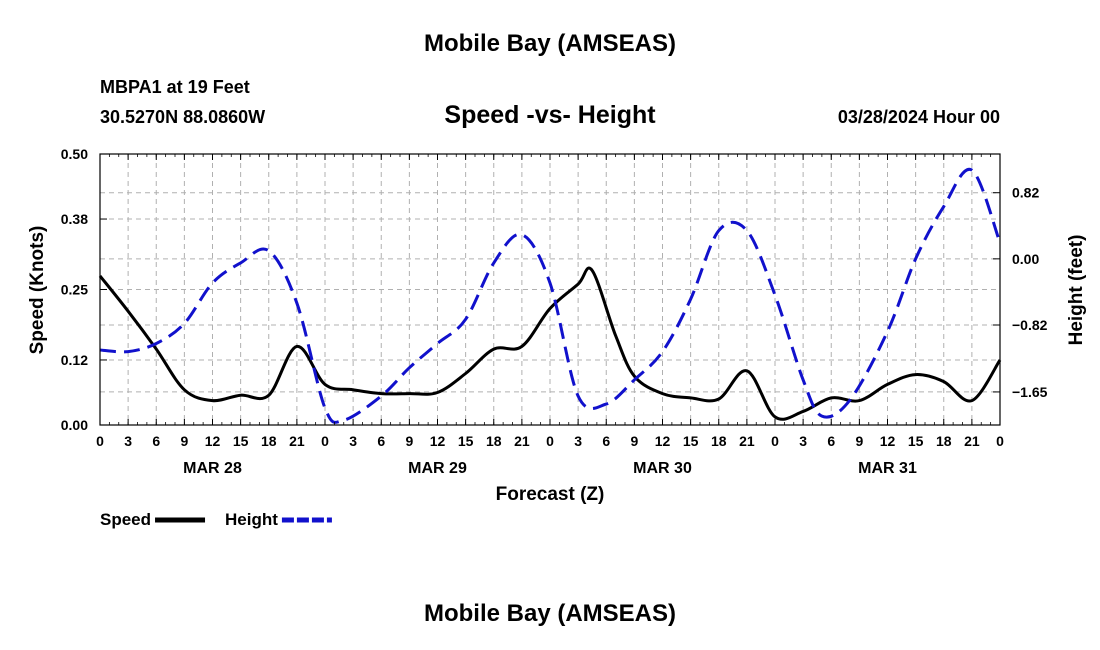  Describe the element at coordinates (37, 290) in the screenshot. I see `y-axis-label: Speed (Knots)` at that location.